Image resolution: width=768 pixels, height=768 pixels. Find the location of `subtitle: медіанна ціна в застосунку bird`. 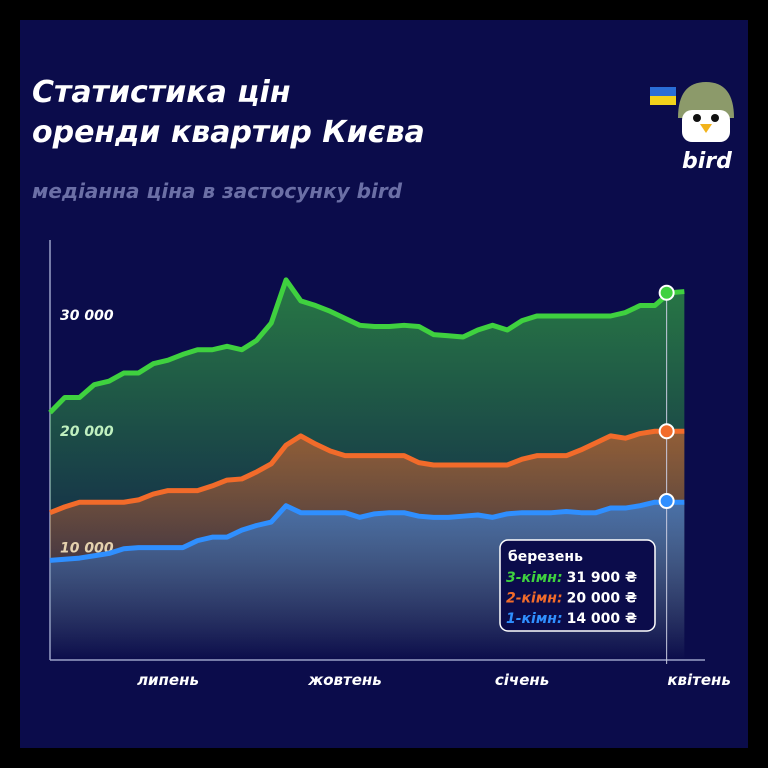

subtitle: медіанна ціна в застосунку bird is located at coordinates (217, 191).